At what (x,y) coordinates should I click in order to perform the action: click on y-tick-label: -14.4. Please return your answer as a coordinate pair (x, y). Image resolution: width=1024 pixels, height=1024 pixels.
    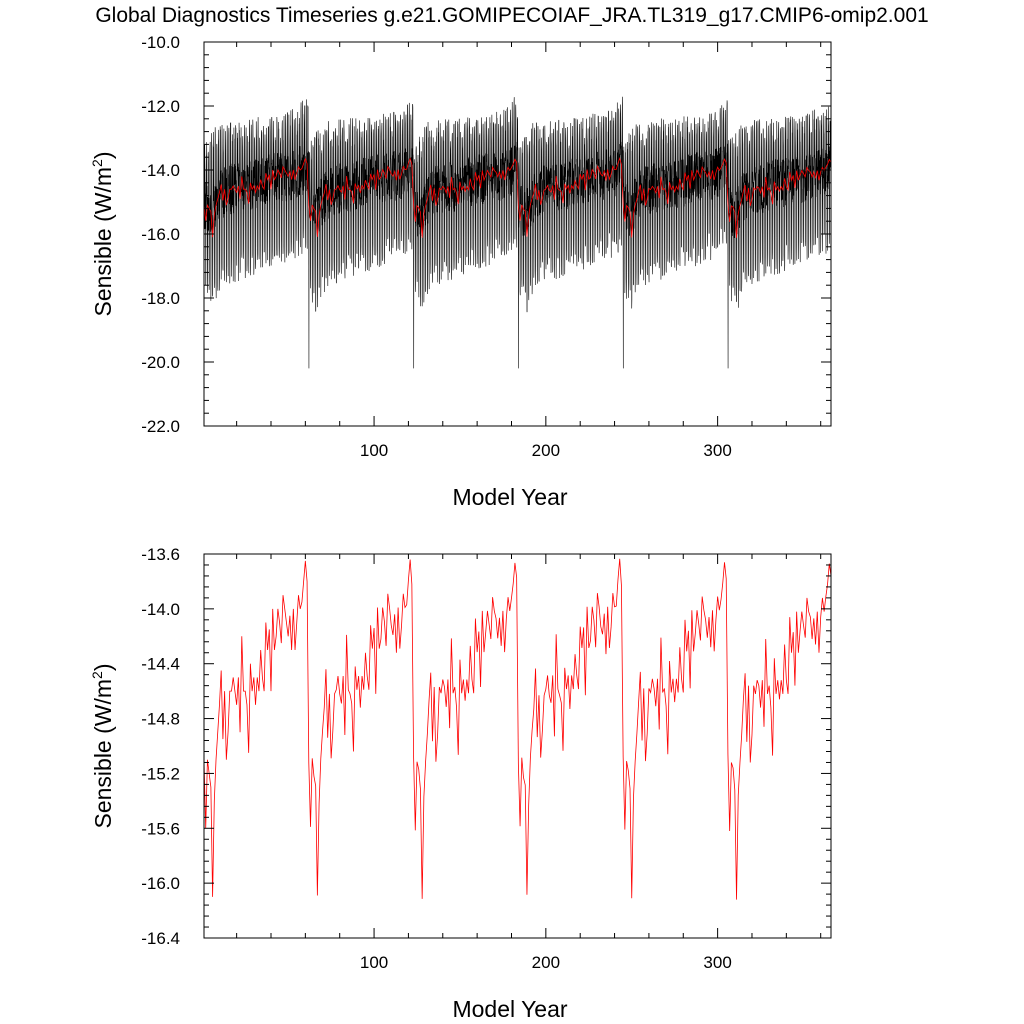
    Looking at the image, I should click on (160, 664).